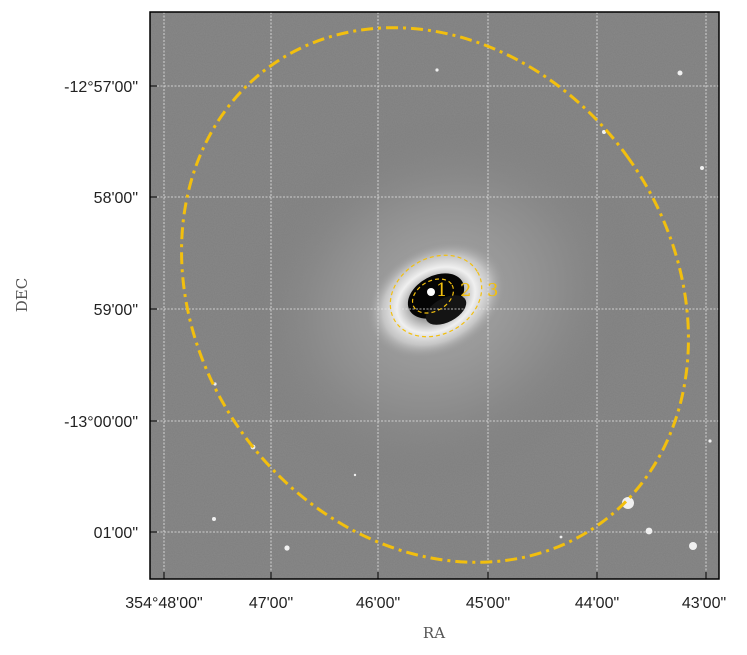  What do you see at coordinates (116, 533) in the screenshot?
I see `y-tick-label: 01'00"` at bounding box center [116, 533].